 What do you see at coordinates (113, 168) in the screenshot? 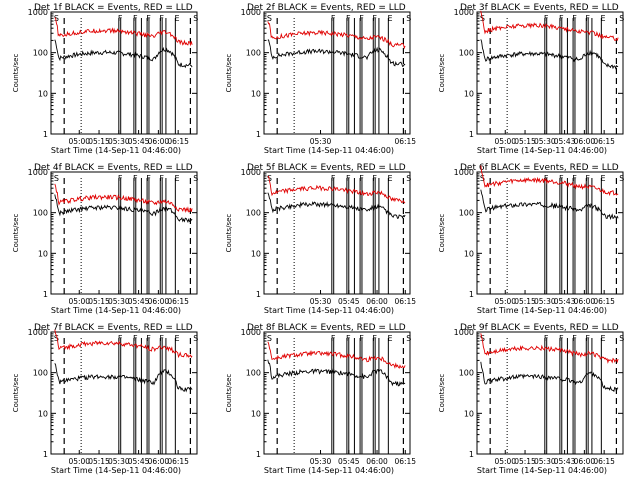
I see `panel-title: Det 4f BLACK = Events, RED = LLD` at bounding box center [113, 168].